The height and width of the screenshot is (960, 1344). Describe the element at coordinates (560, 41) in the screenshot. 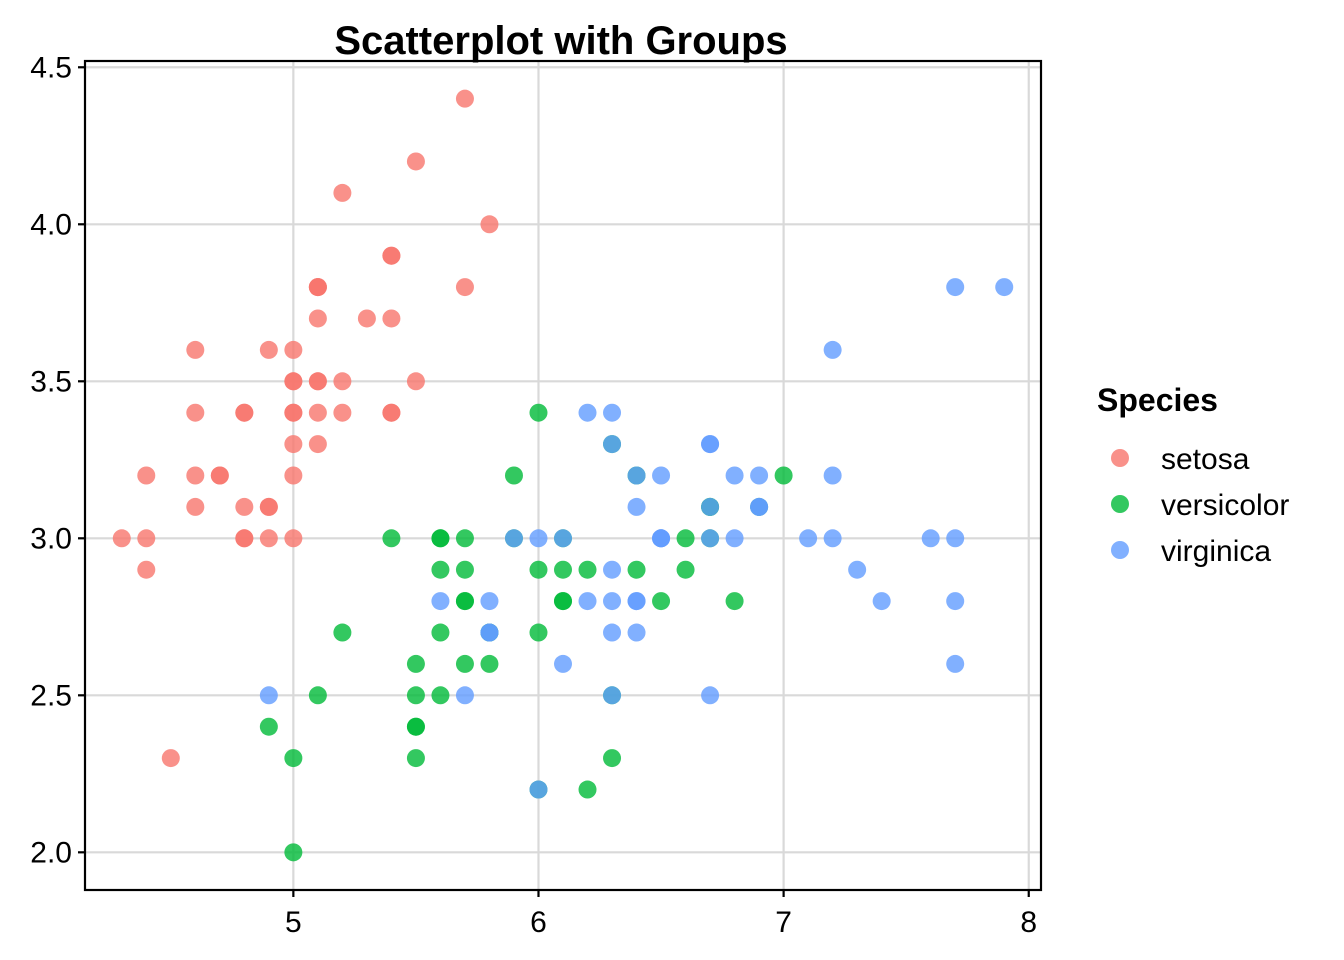

I see `chart-title: Scatterplot with Groups` at that location.